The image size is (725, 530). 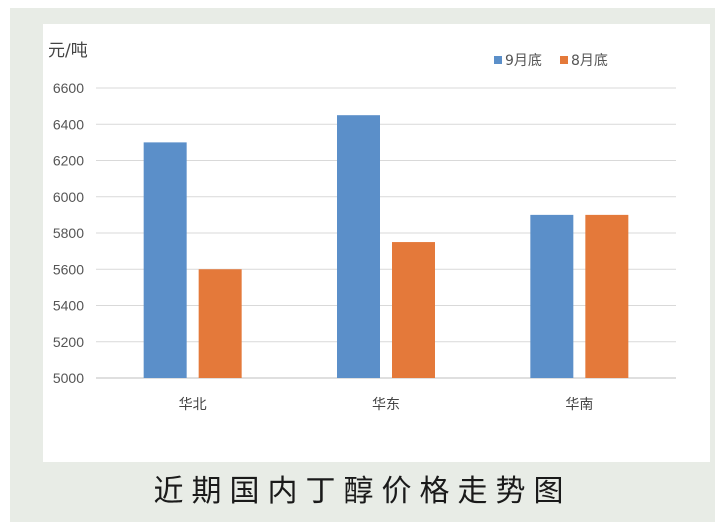 What do you see at coordinates (68, 161) in the screenshot?
I see `y-tick-label: 6200` at bounding box center [68, 161].